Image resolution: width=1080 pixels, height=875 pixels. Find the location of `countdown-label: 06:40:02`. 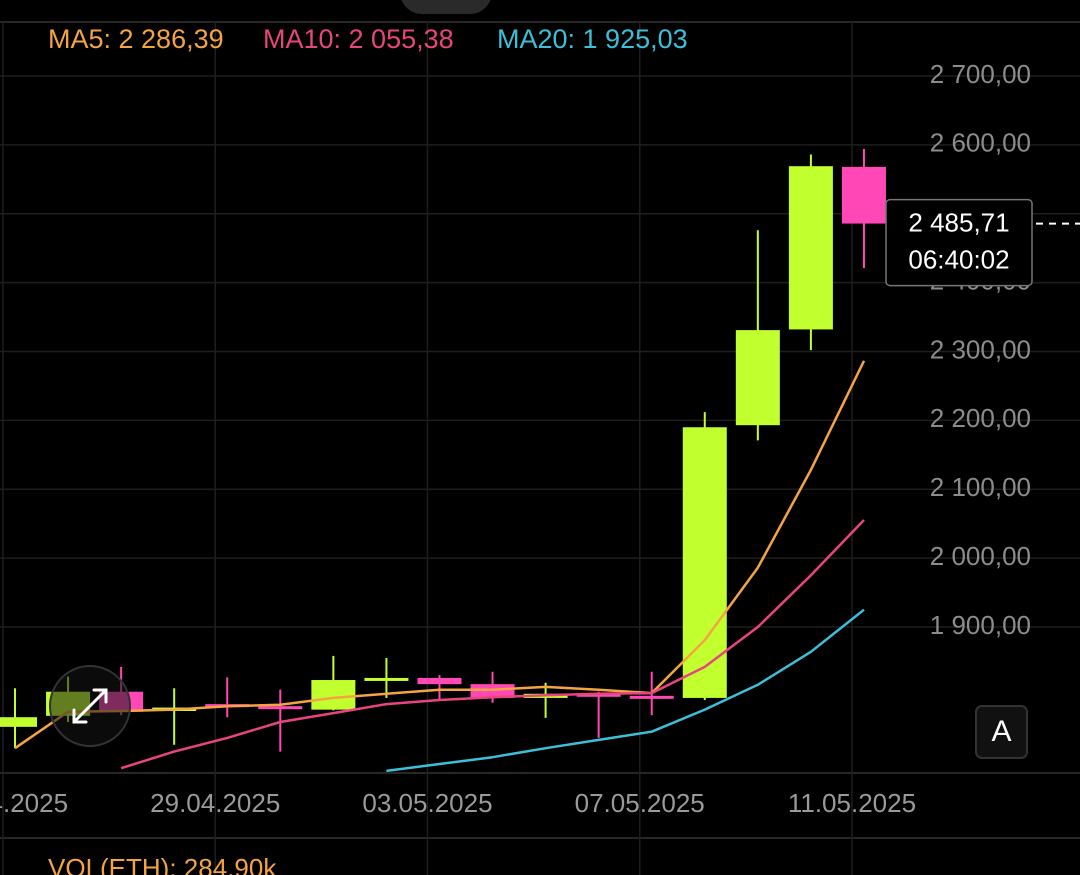

countdown-label: 06:40:02 is located at coordinates (958, 259).